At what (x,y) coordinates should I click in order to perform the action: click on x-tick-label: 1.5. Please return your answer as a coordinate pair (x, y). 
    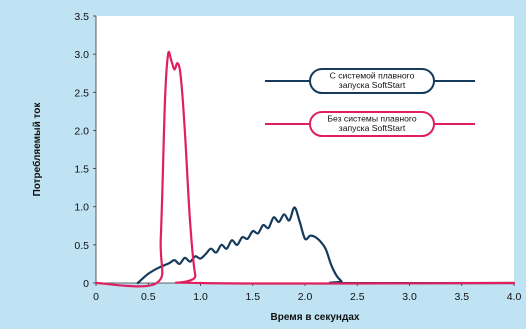
    Looking at the image, I should click on (252, 297).